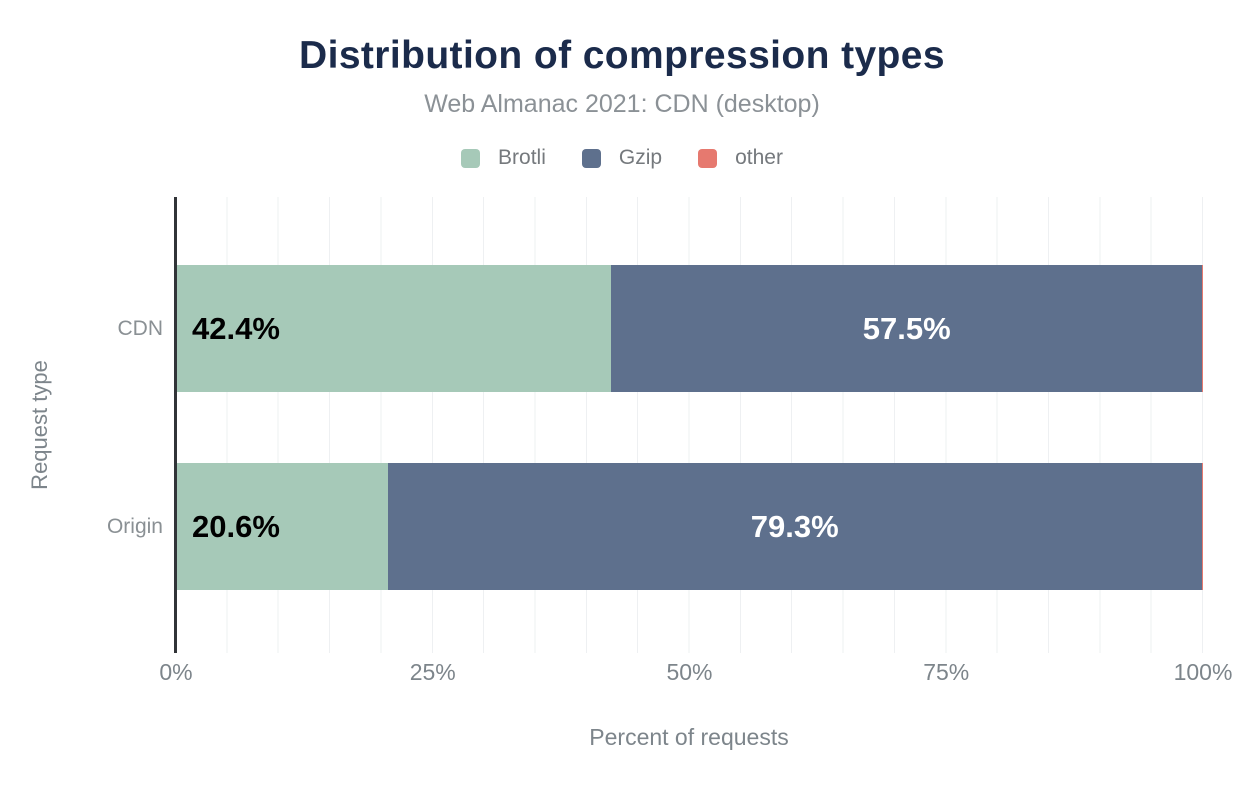 The width and height of the screenshot is (1244, 786). What do you see at coordinates (689, 737) in the screenshot?
I see `x-axis-title: Percent of requests` at bounding box center [689, 737].